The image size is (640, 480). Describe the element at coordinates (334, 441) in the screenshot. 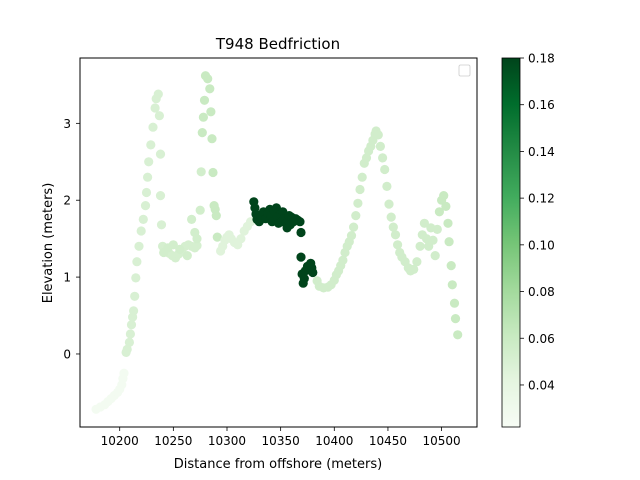

I see `x-tick-label: 10400` at that location.